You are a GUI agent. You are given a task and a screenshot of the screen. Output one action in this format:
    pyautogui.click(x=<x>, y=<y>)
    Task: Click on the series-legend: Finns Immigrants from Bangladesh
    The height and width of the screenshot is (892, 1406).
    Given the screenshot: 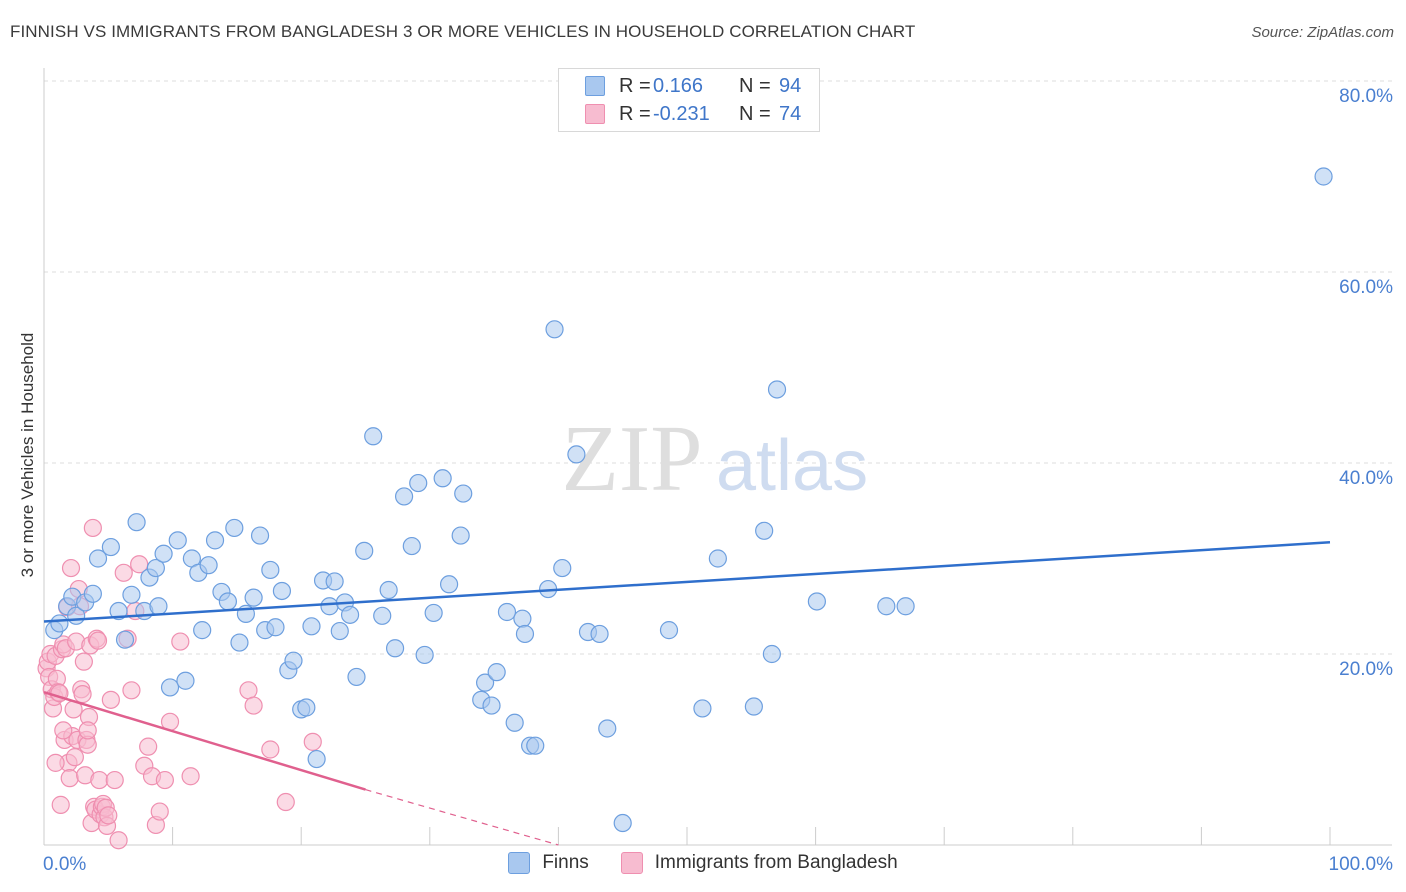 What is the action you would take?
    pyautogui.click(x=703, y=863)
    